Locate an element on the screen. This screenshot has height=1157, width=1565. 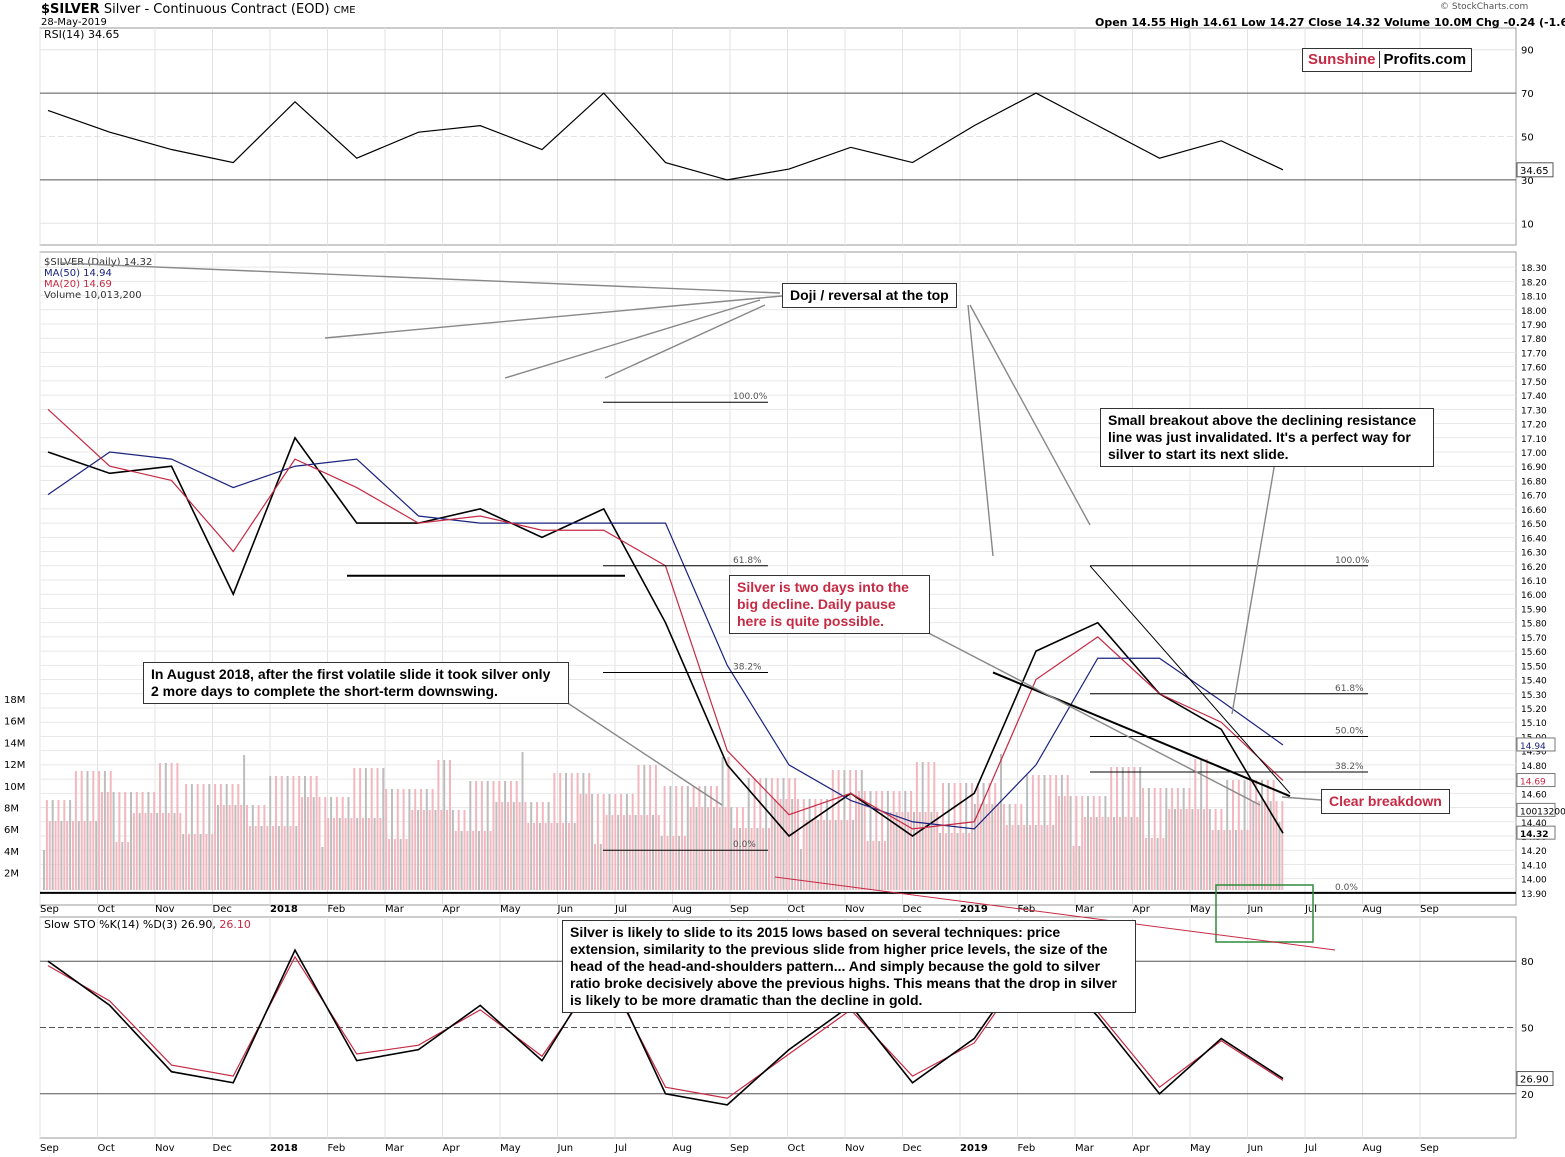
x-tick-label: Jun is located at coordinates (565, 1148).